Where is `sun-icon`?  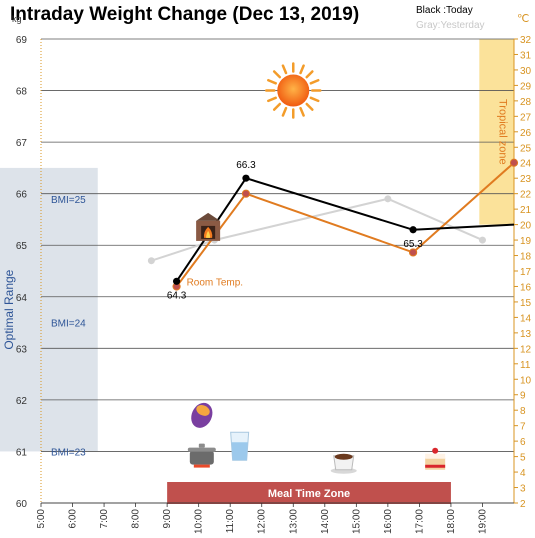
sun-icon is located at coordinates (293, 90).